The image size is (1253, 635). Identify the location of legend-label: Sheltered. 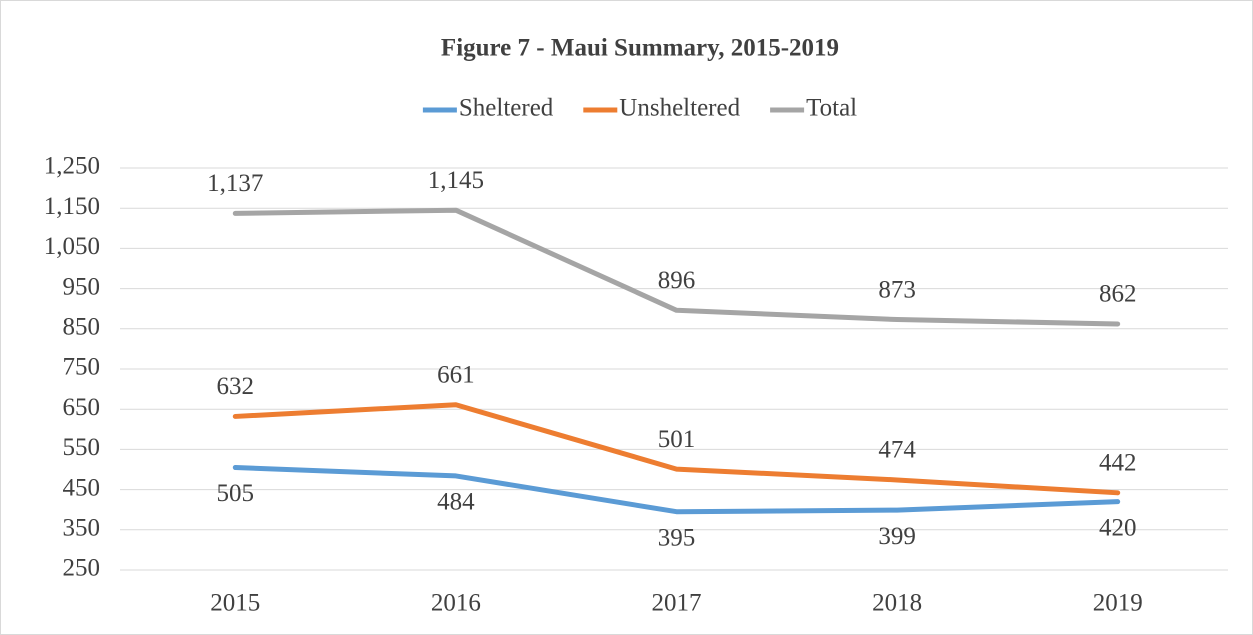
(506, 108).